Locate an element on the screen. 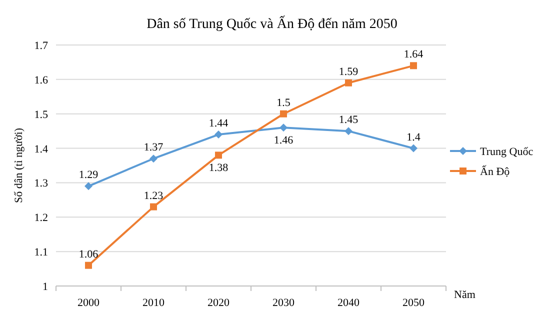  y-tick-label: 1.1 is located at coordinates (41, 252).